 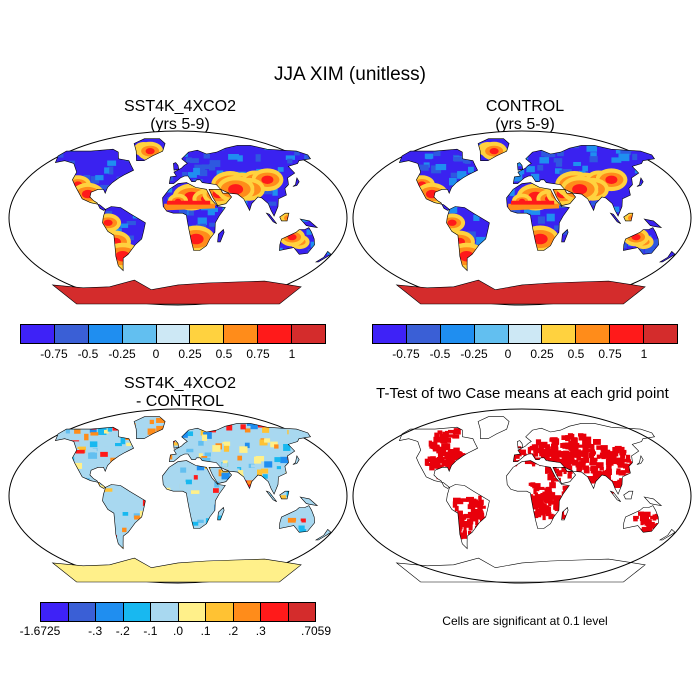 What do you see at coordinates (122, 631) in the screenshot?
I see `colorbar-tick-label: -.2` at bounding box center [122, 631].